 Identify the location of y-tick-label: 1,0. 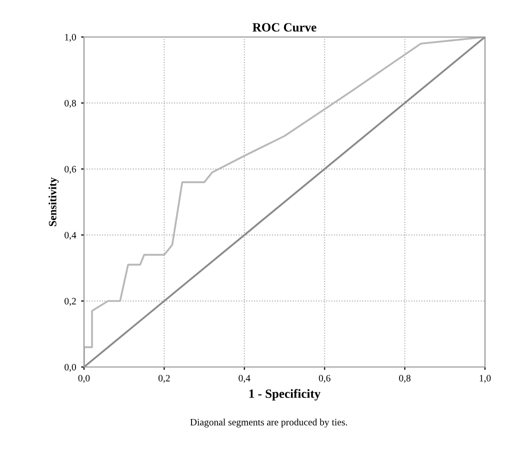
(70, 38).